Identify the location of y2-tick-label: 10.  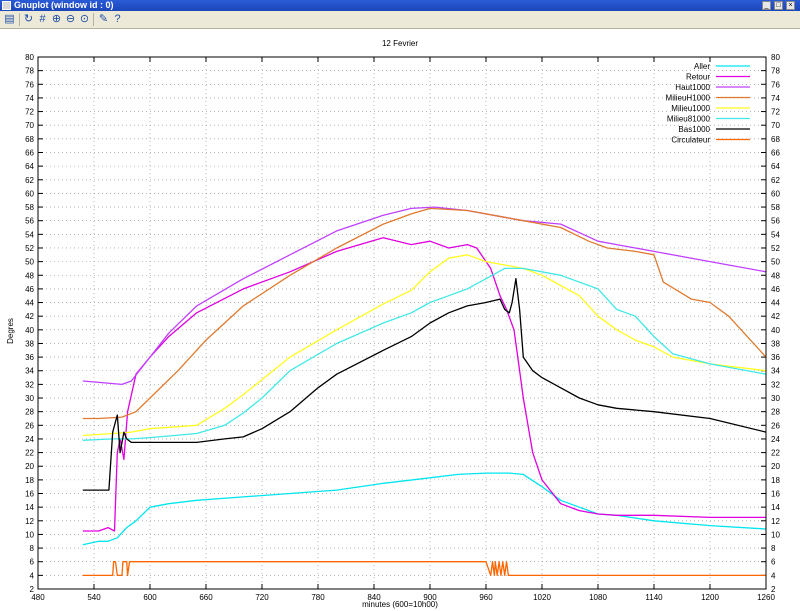
(775, 534).